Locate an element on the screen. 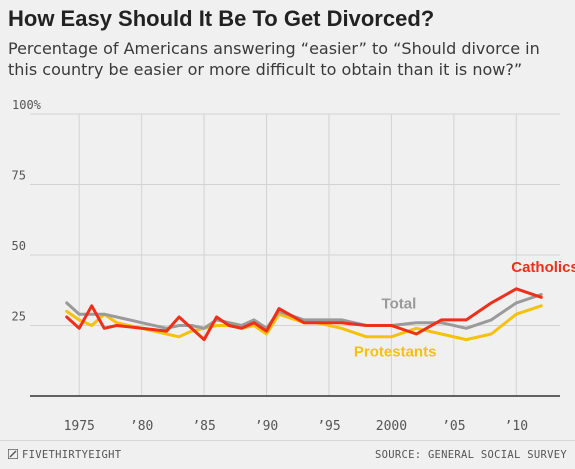  series-label-protestants: Protestants is located at coordinates (395, 352).